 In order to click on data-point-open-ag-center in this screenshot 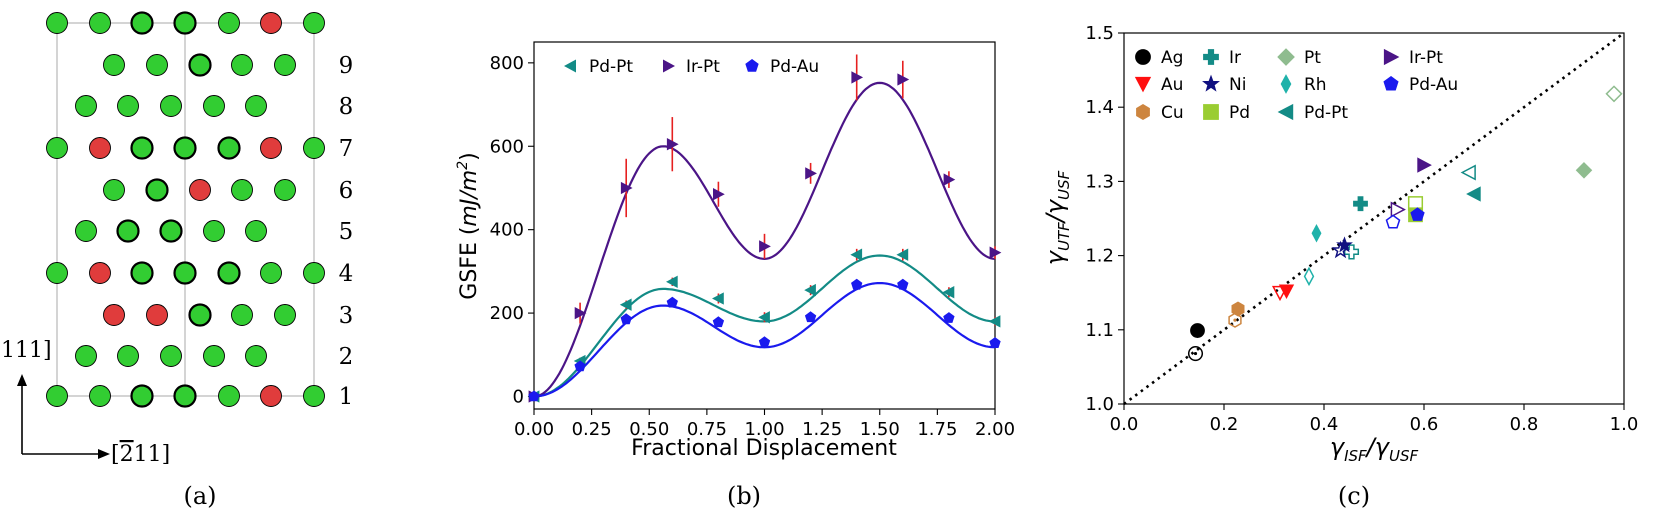, I will do `click(1195, 353)`.